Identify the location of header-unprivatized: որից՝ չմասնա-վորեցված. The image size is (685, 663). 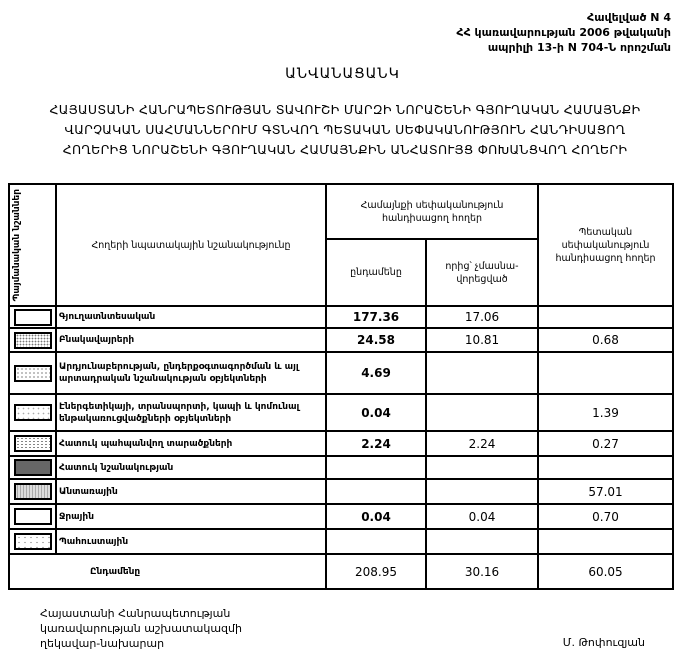
(482, 272).